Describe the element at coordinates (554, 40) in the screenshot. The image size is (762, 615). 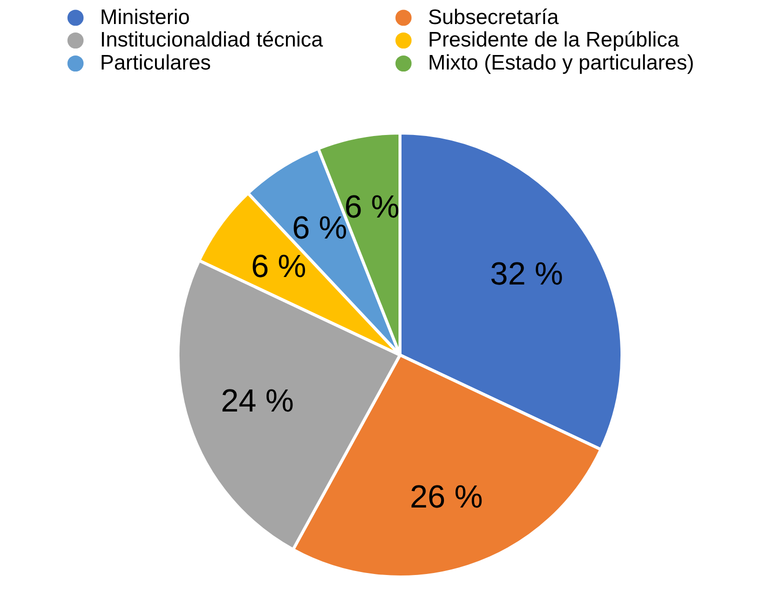
I see `legend-label: Presidente de la República` at that location.